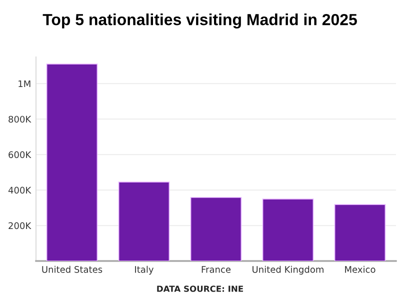  Describe the element at coordinates (200, 289) in the screenshot. I see `source-note: DATA SOURCE: INE` at that location.